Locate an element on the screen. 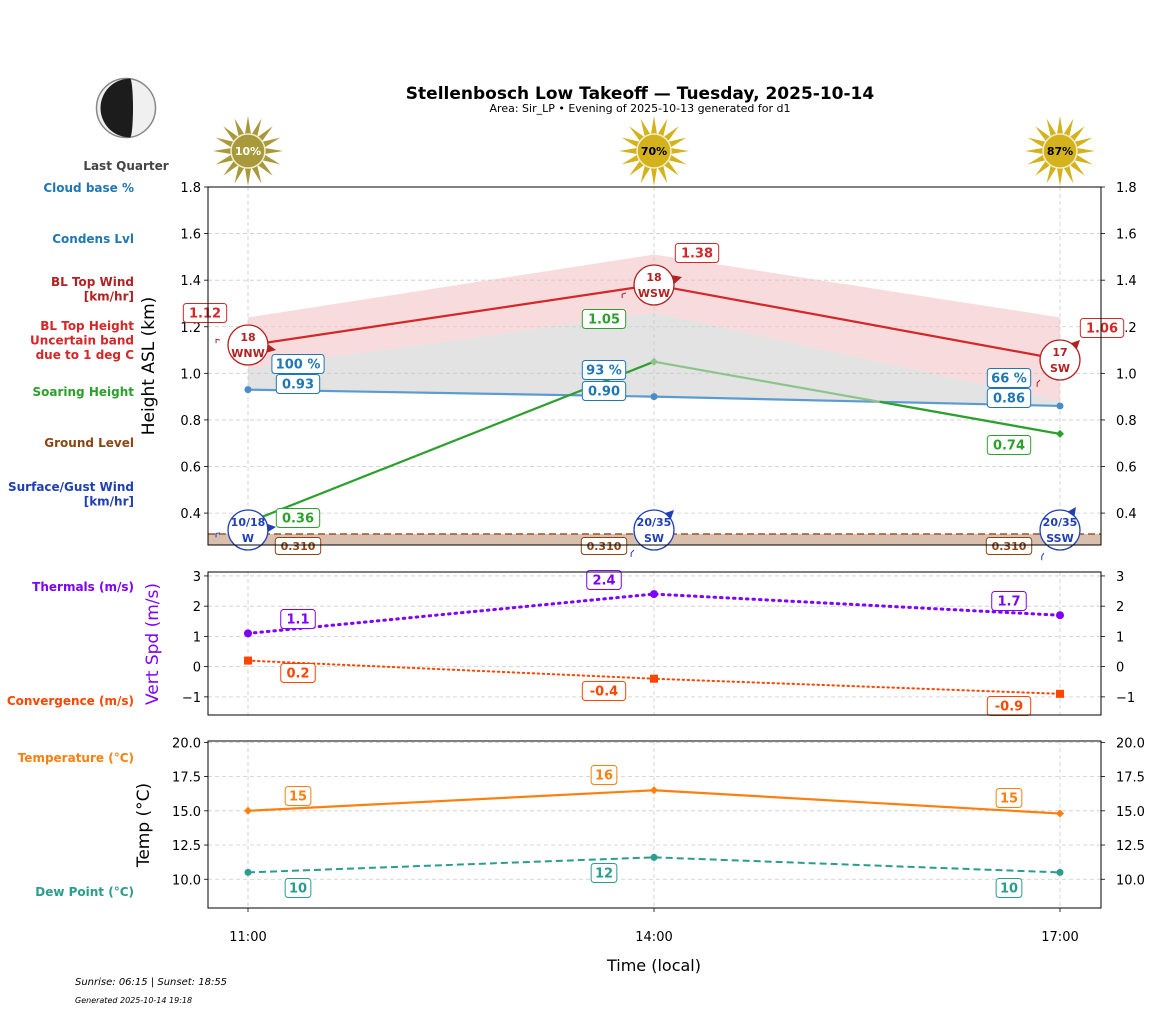  y-tick-label: 20.0 is located at coordinates (186, 743).